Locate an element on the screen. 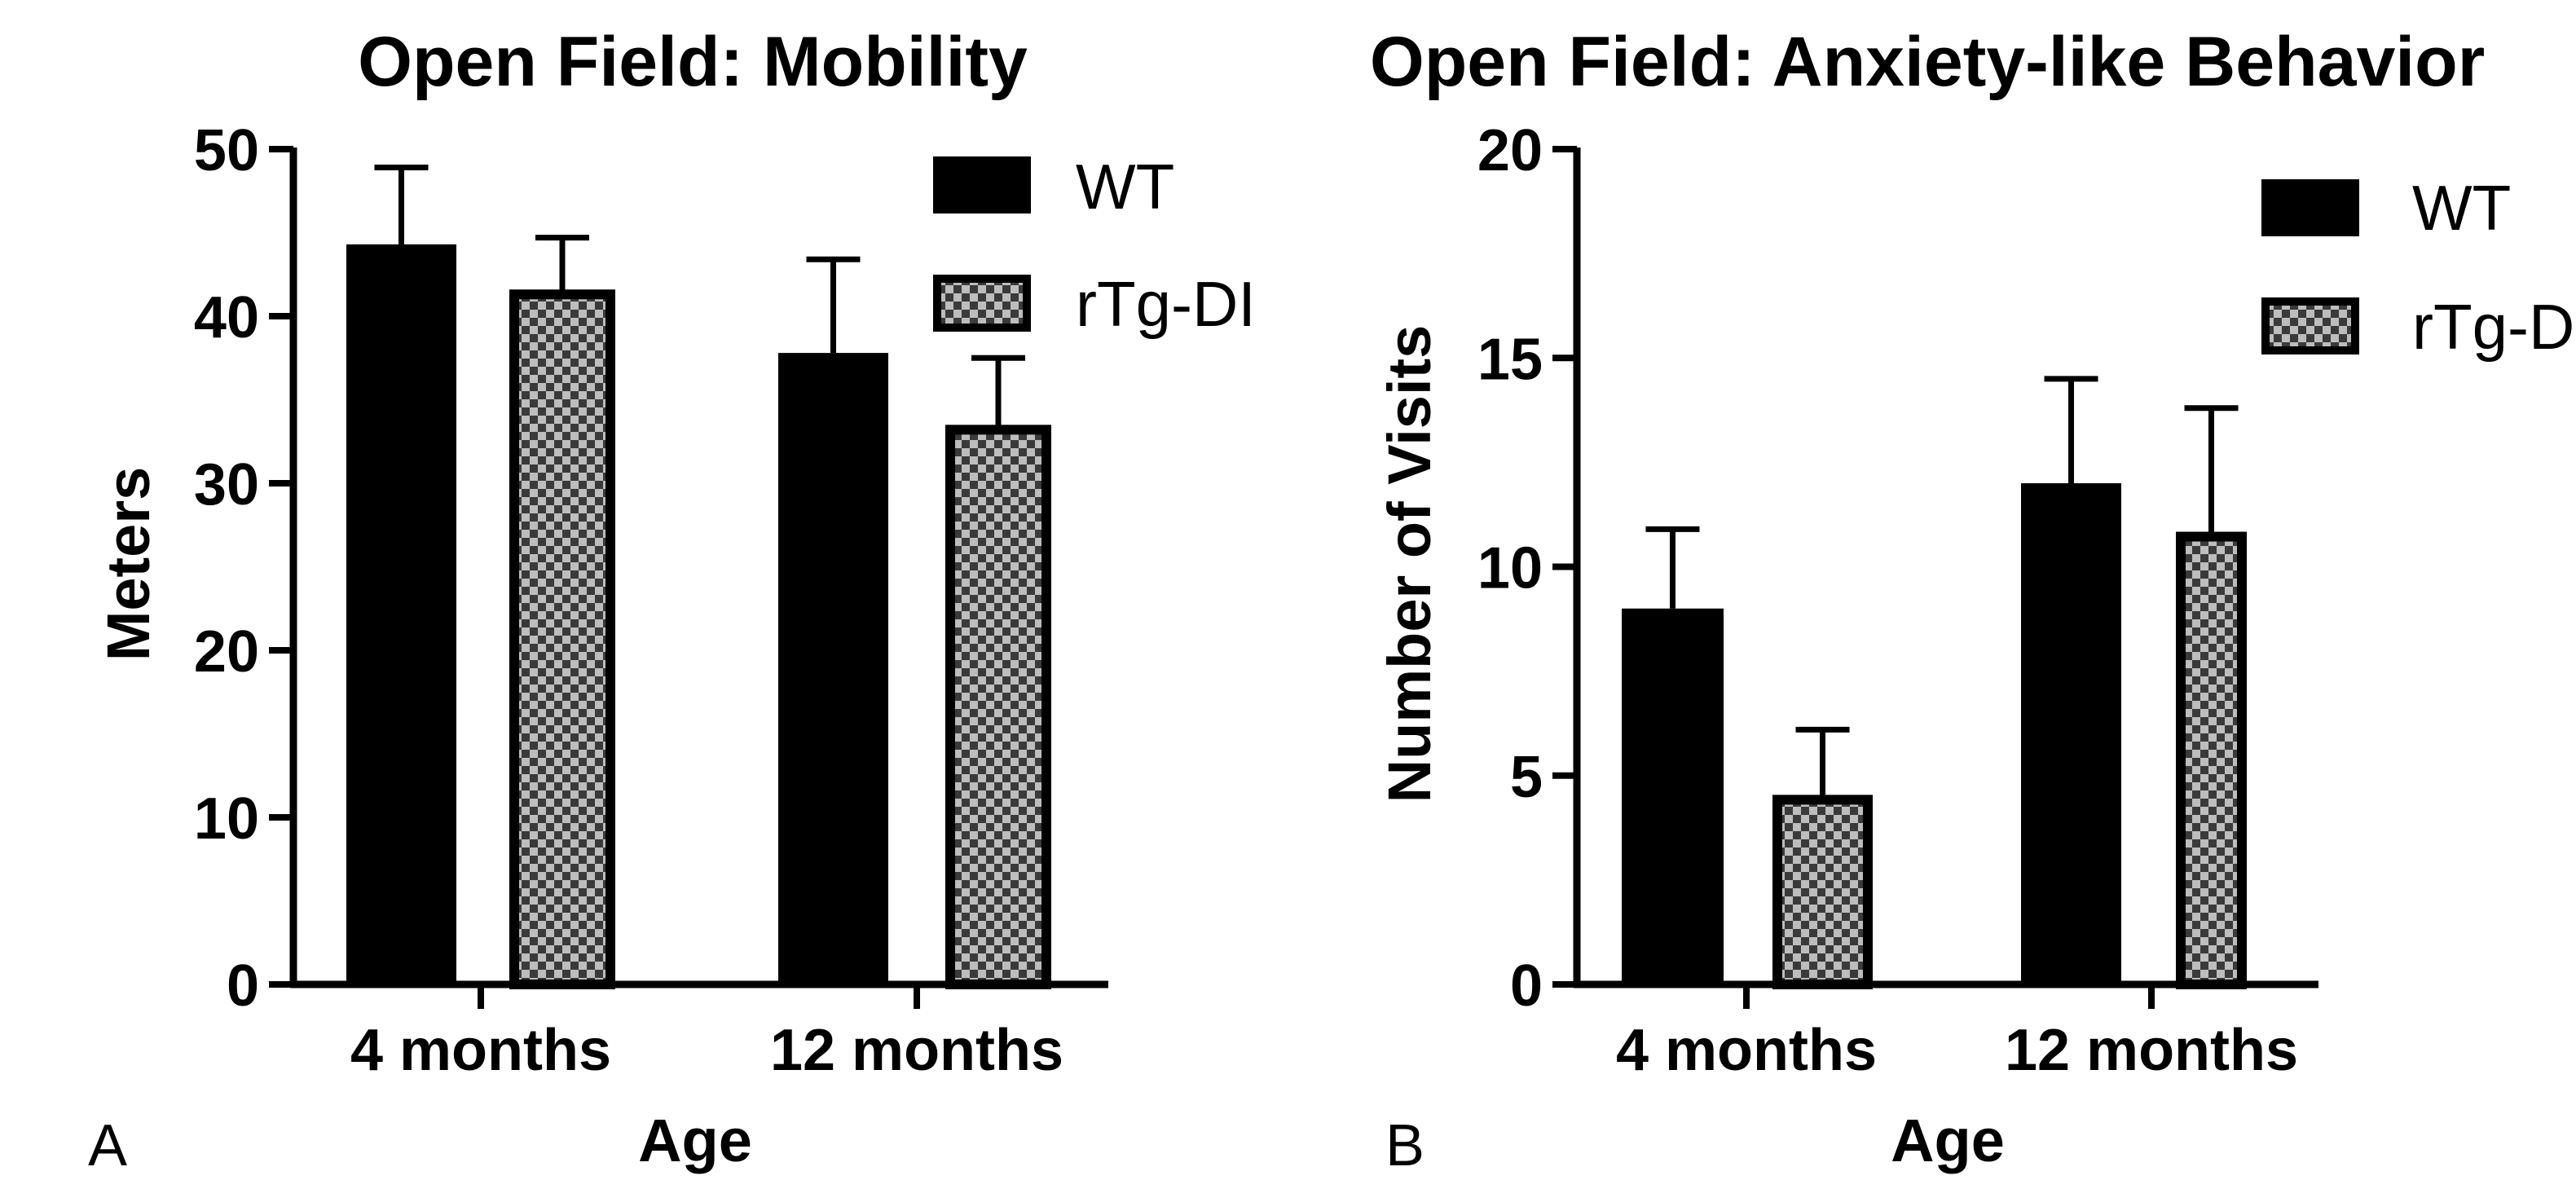  y-axis-label: Meters is located at coordinates (128, 564).